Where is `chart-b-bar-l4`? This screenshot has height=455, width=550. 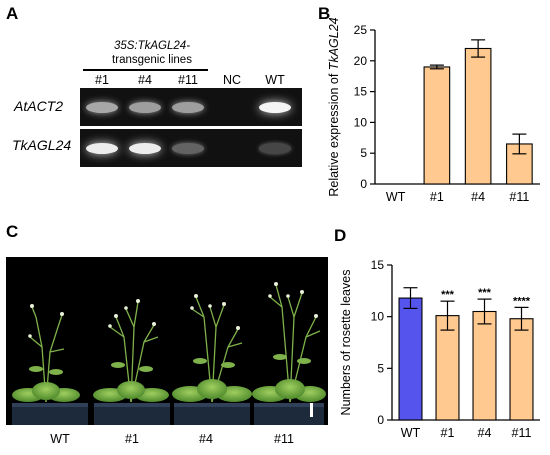 chart-b-bar-l4 is located at coordinates (478, 116).